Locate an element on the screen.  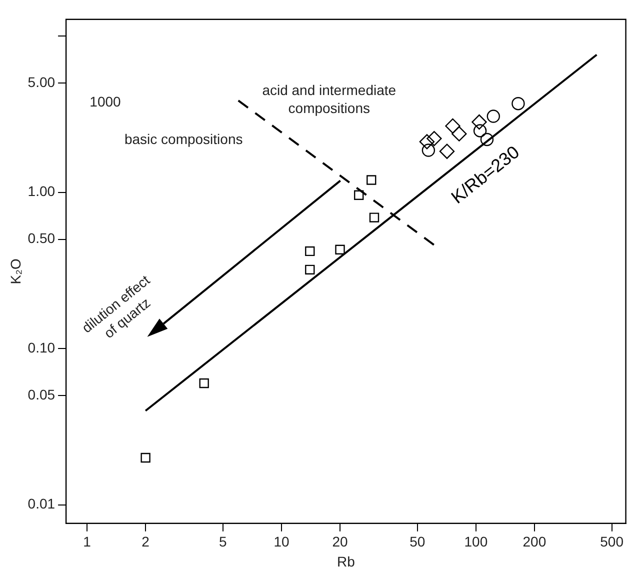
x-tick-label: 100 is located at coordinates (476, 542).